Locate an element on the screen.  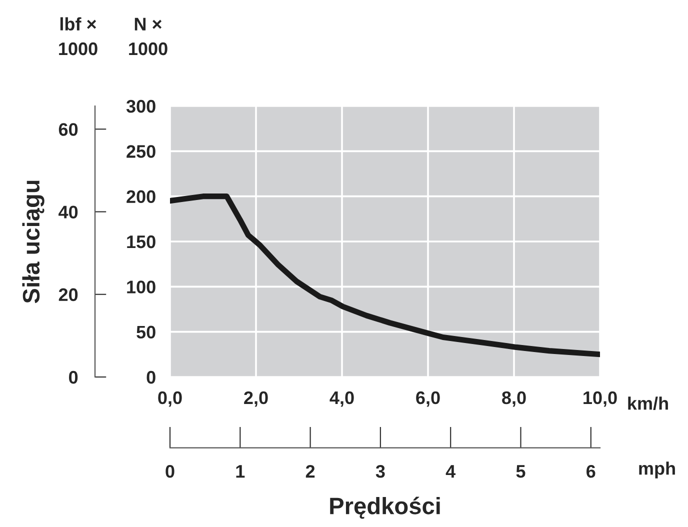
y2-tick-label: 0 is located at coordinates (151, 377).